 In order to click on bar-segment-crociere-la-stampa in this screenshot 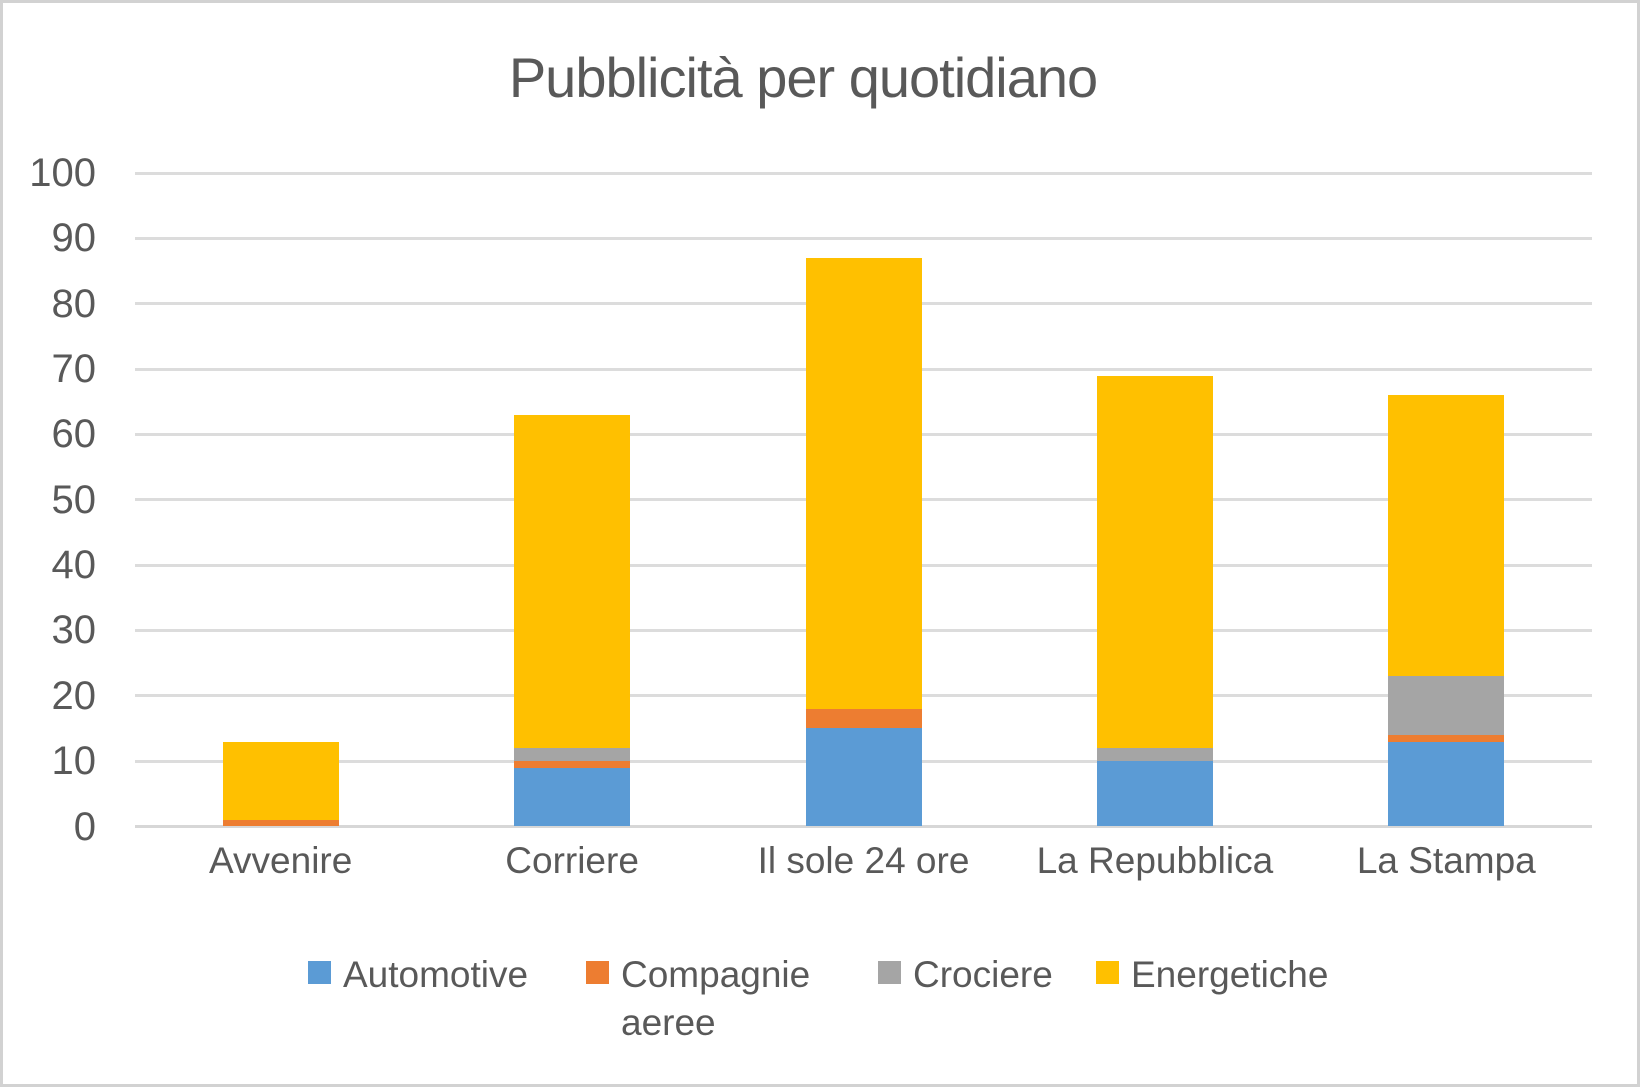, I will do `click(1446, 705)`.